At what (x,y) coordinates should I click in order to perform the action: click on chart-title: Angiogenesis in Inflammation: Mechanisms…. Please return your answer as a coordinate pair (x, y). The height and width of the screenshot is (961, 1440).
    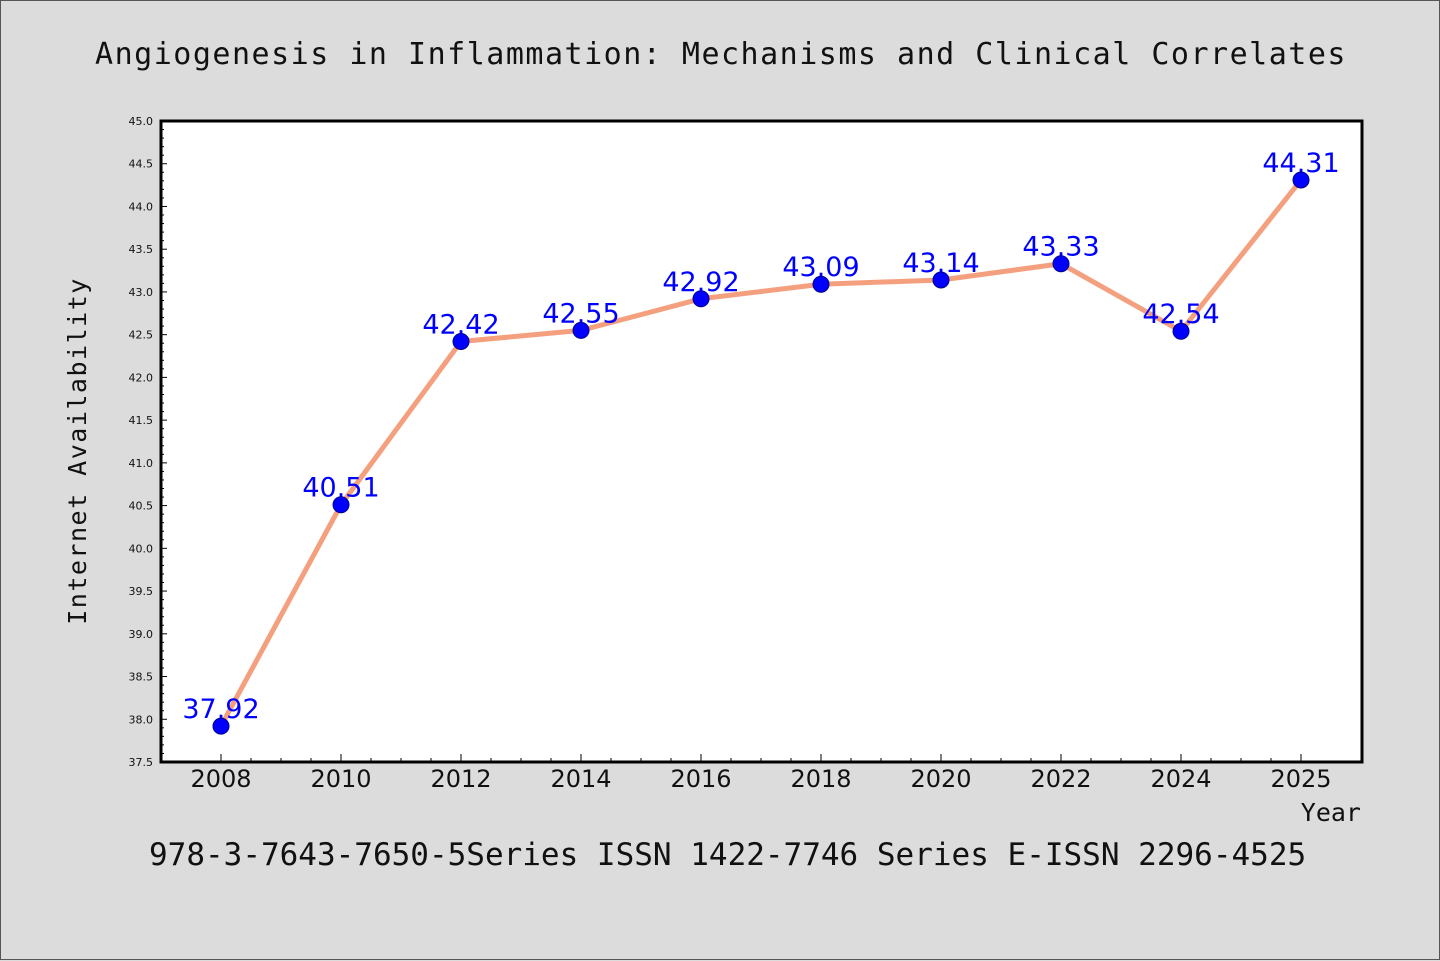
    Looking at the image, I should click on (721, 54).